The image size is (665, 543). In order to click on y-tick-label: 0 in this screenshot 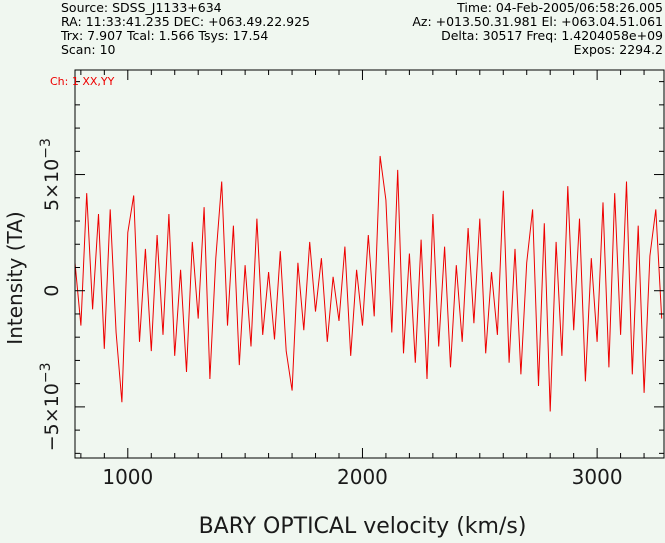, I will do `click(52, 291)`.